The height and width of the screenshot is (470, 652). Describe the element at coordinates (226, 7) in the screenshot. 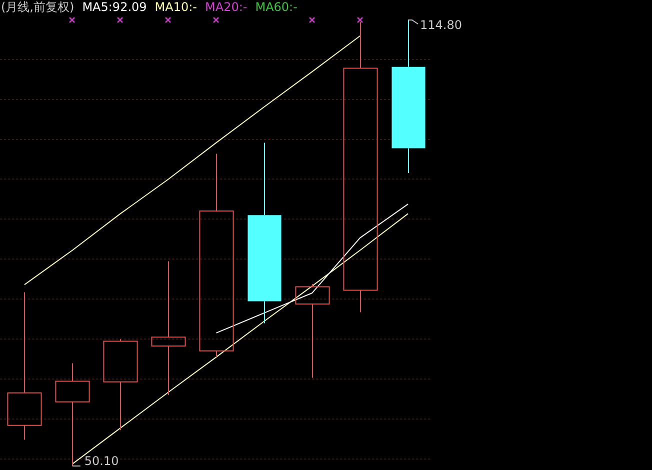

I see `legend-label: MA20:-` at that location.